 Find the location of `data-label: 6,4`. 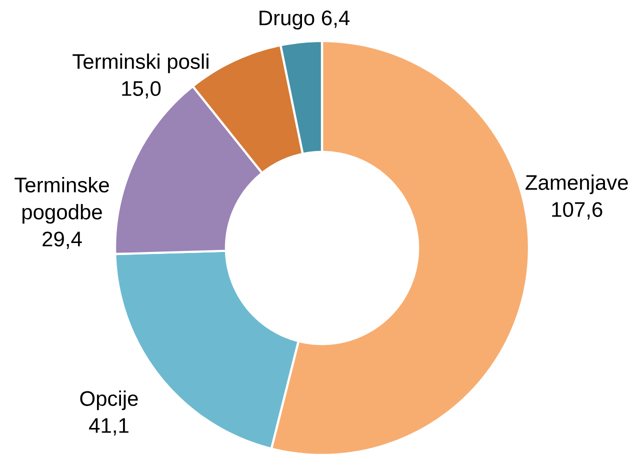

data-label: 6,4 is located at coordinates (336, 19).